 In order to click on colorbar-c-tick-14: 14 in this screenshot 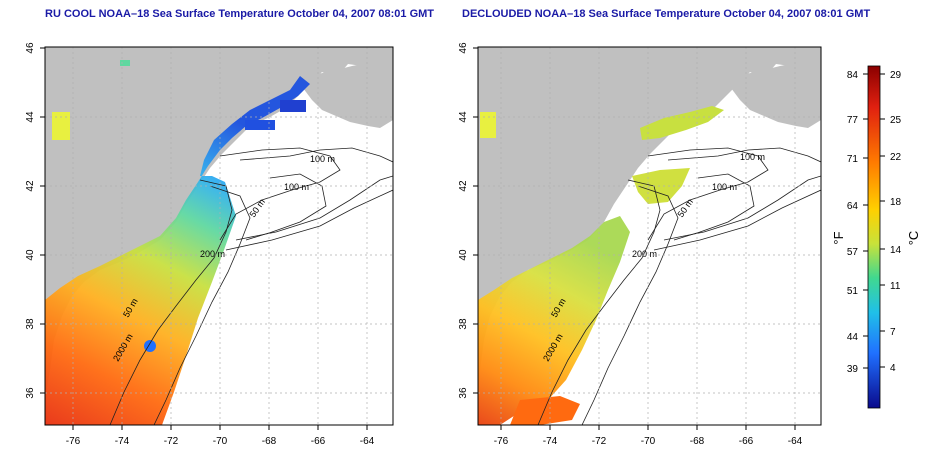, I will do `click(896, 250)`.